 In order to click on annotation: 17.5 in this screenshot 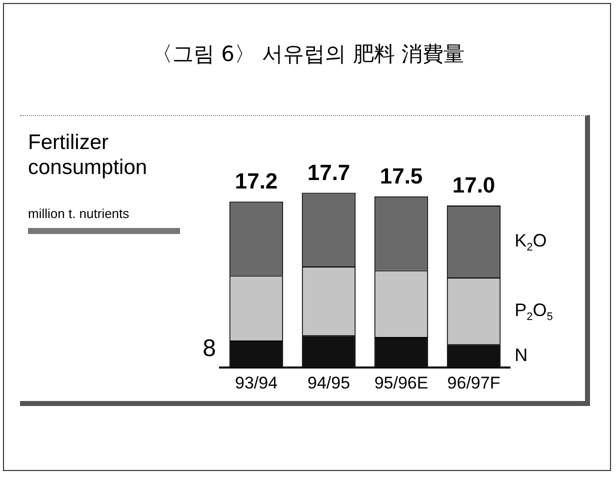, I will do `click(401, 175)`.